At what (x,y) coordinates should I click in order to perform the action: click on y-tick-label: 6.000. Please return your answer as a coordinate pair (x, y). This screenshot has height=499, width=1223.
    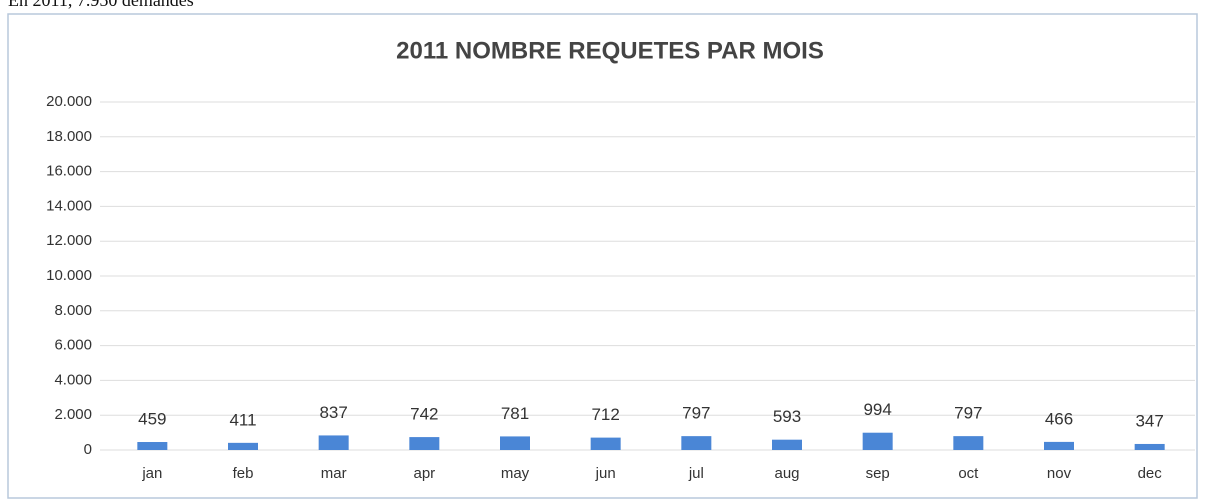
    Looking at the image, I should click on (73, 345).